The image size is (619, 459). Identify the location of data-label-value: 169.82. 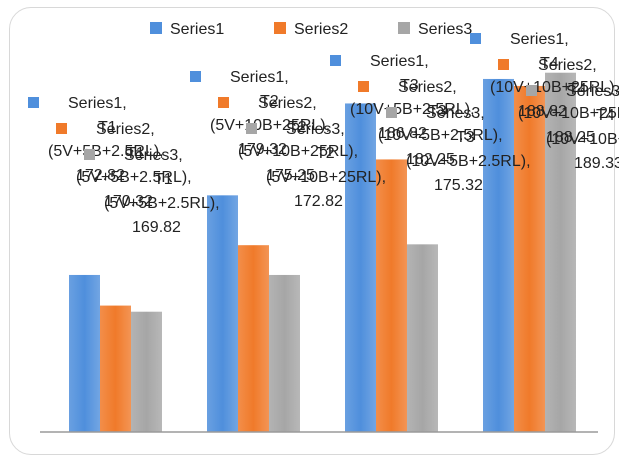
(156, 227).